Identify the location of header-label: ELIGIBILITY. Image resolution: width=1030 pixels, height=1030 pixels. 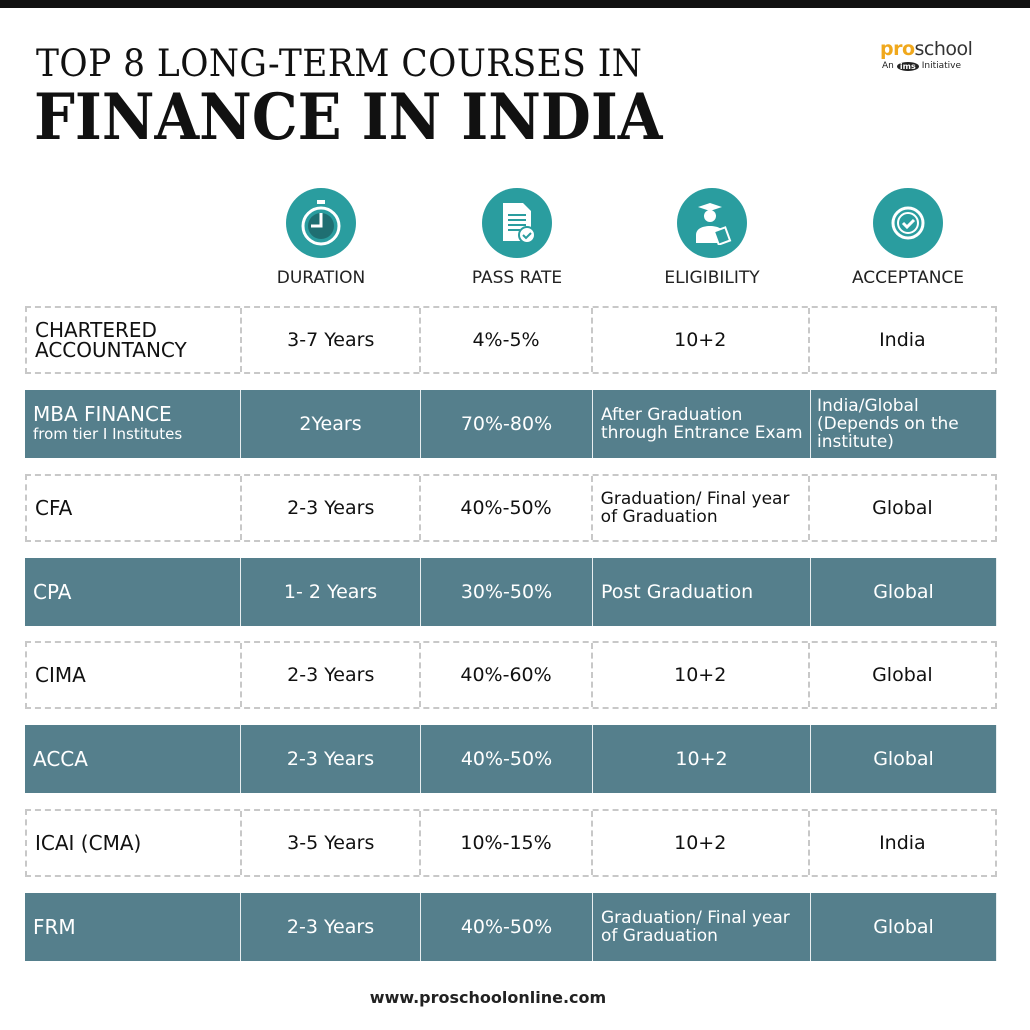
(712, 278).